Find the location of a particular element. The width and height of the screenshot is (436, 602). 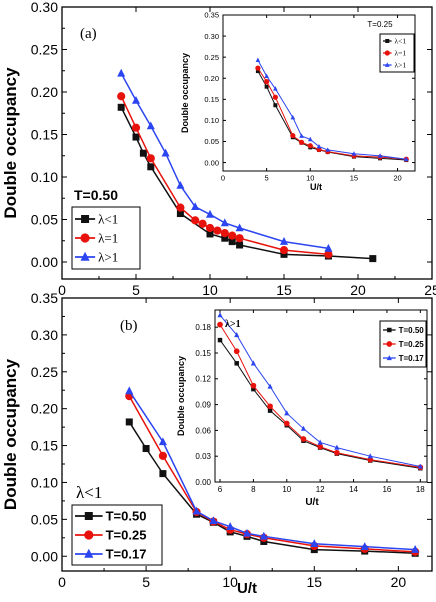

panel-label: (a) is located at coordinates (88, 34).